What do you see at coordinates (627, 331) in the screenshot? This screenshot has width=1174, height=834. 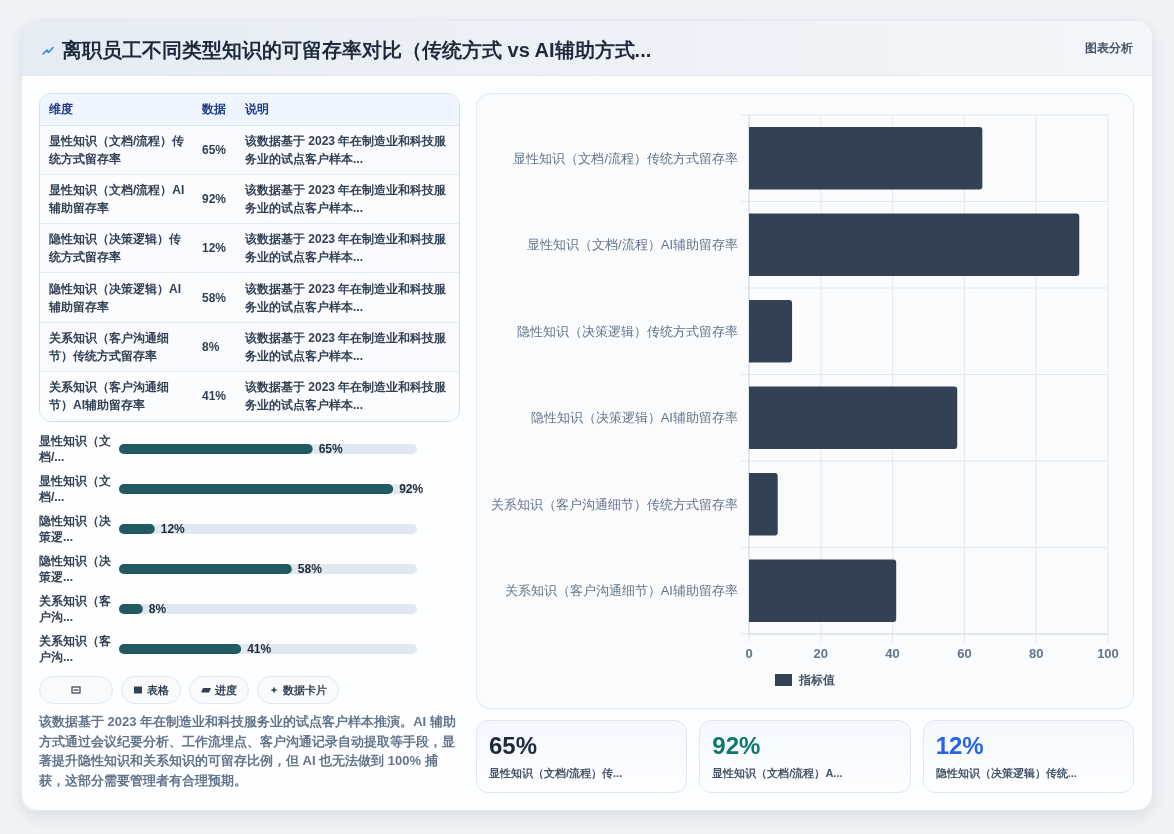 I see `y-tick-label: 隐性知识（决策逻辑）传统方式留存率` at bounding box center [627, 331].